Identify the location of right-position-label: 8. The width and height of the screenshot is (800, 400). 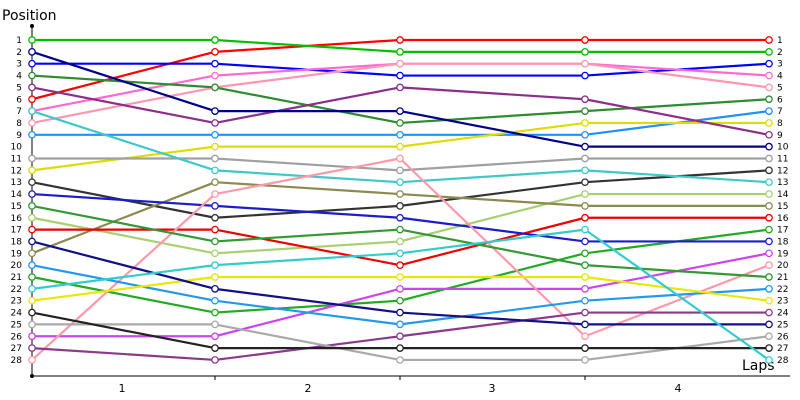
(780, 124).